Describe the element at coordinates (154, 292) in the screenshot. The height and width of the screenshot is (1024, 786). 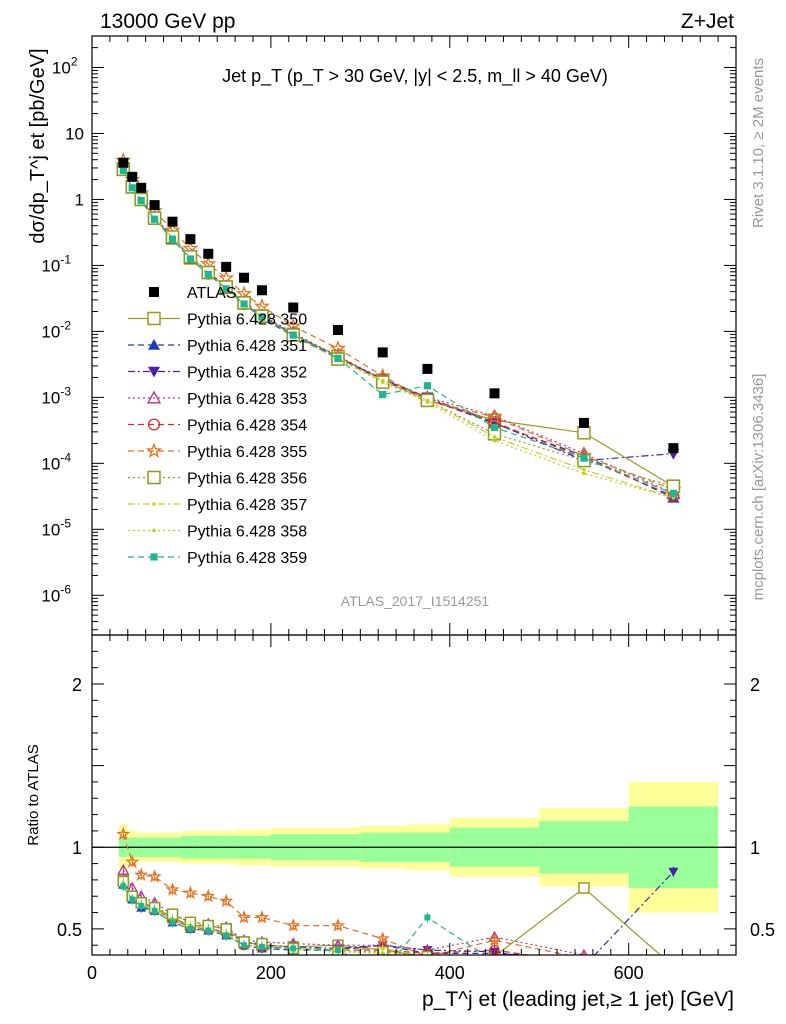
I see `legend-marker-atlas` at that location.